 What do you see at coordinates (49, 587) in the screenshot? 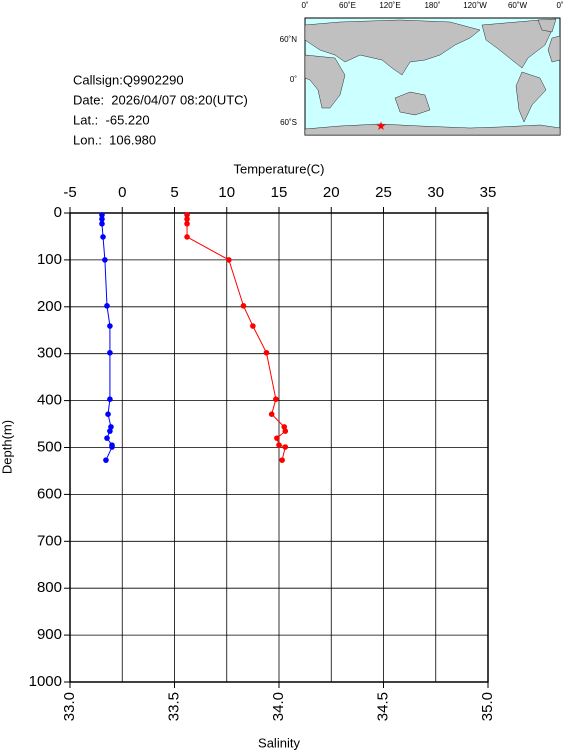
I see `y-tick-label: 800` at bounding box center [49, 587].